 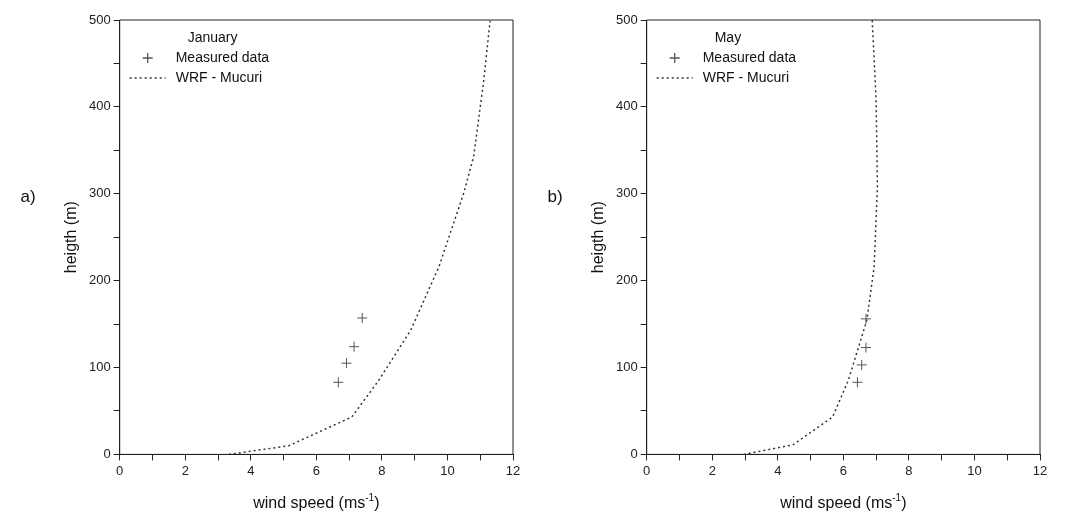 What do you see at coordinates (28, 196) in the screenshot?
I see `text: a)` at bounding box center [28, 196].